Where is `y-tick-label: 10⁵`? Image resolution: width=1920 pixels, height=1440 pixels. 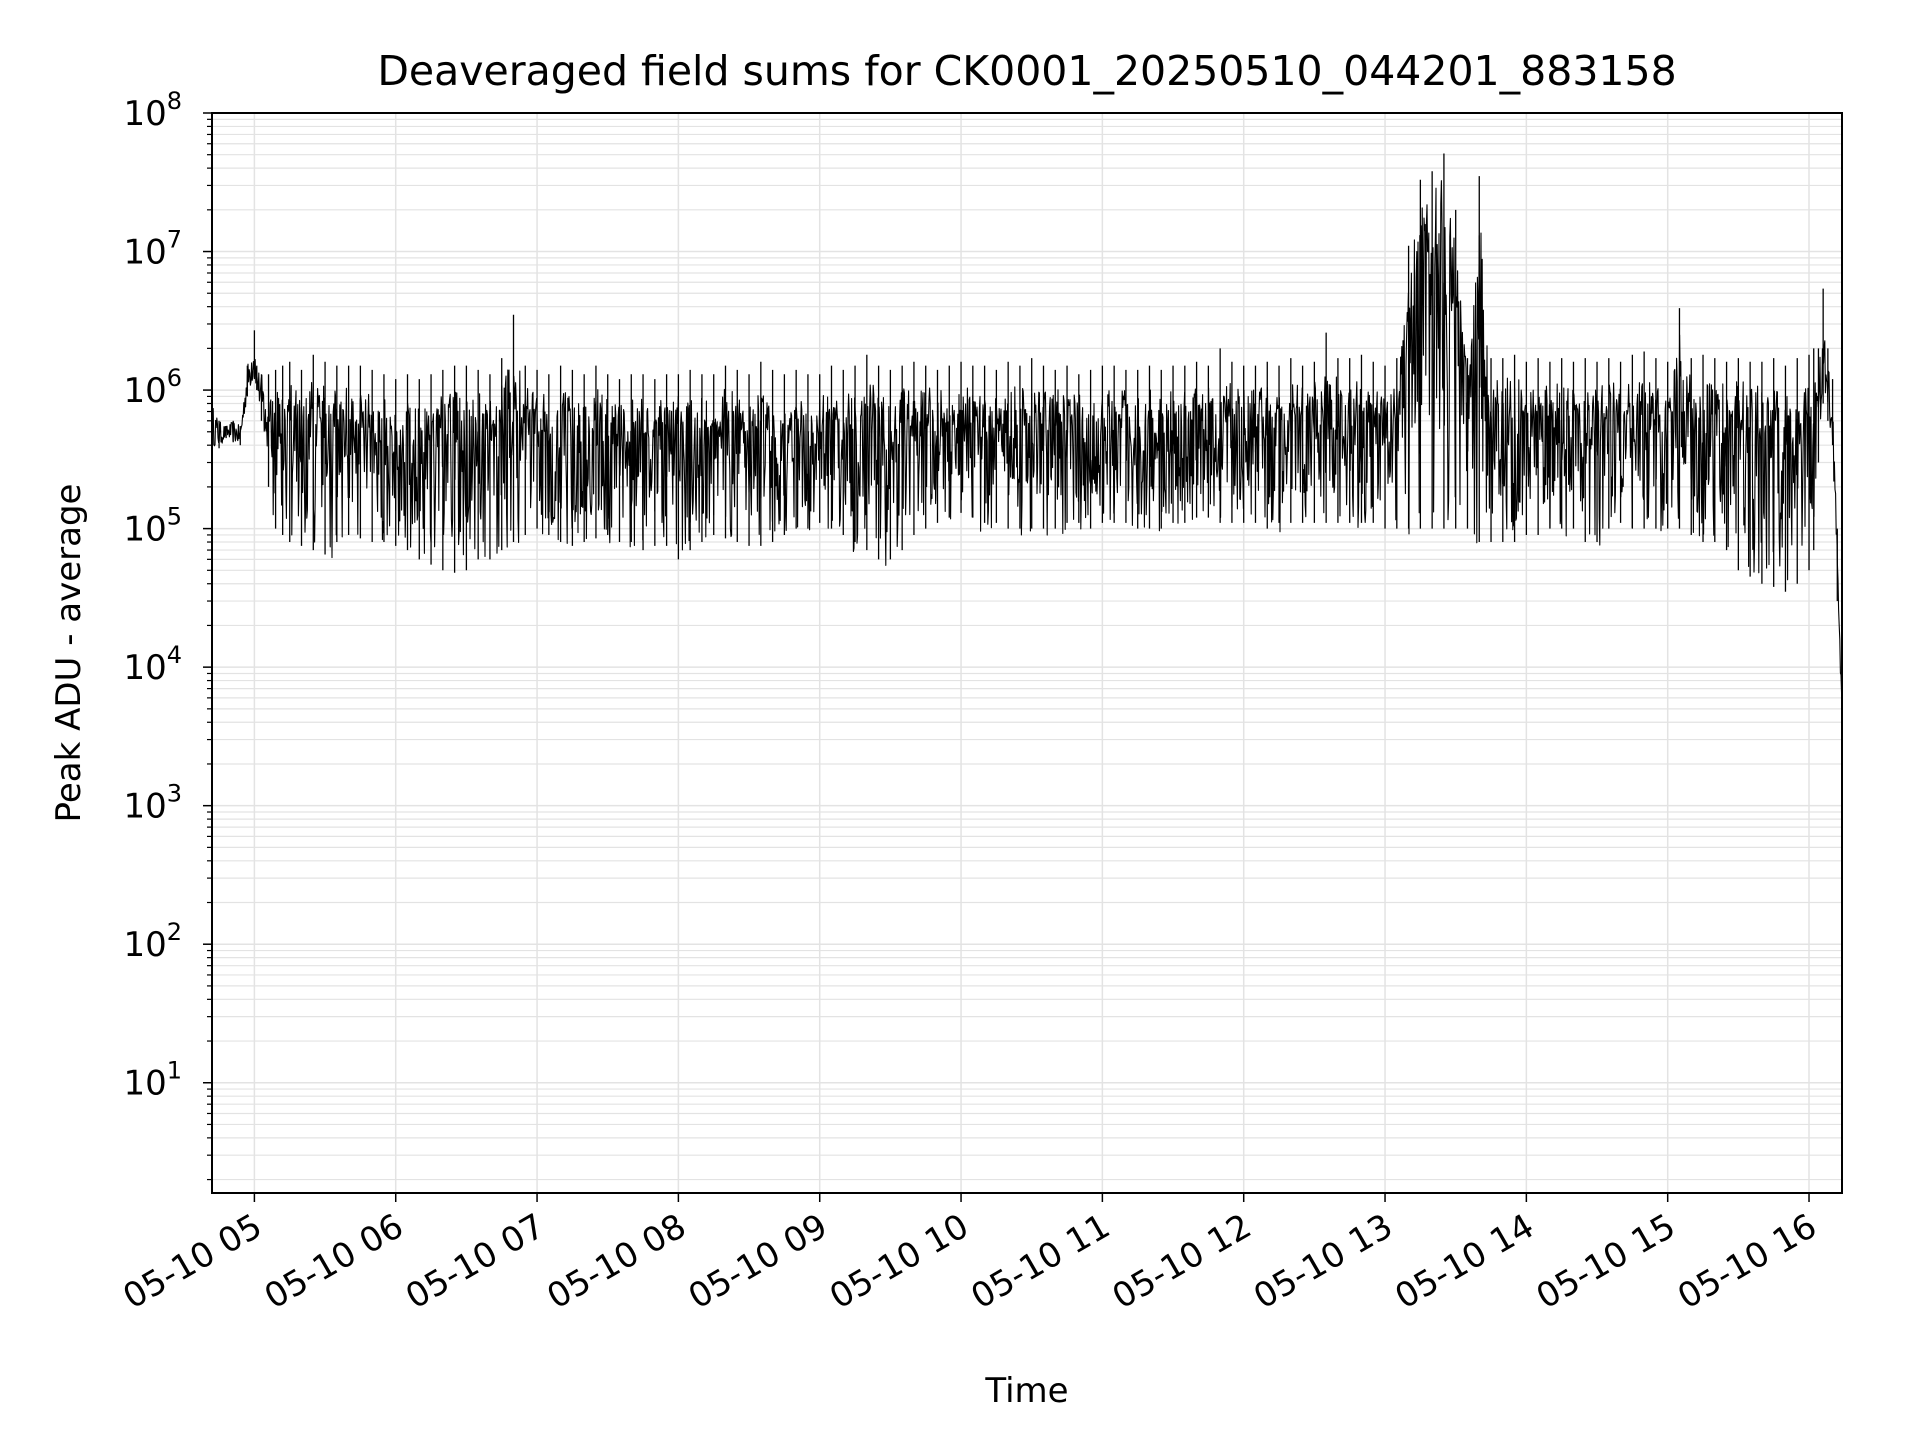 y-tick-label: 10⁵ is located at coordinates (152, 526).